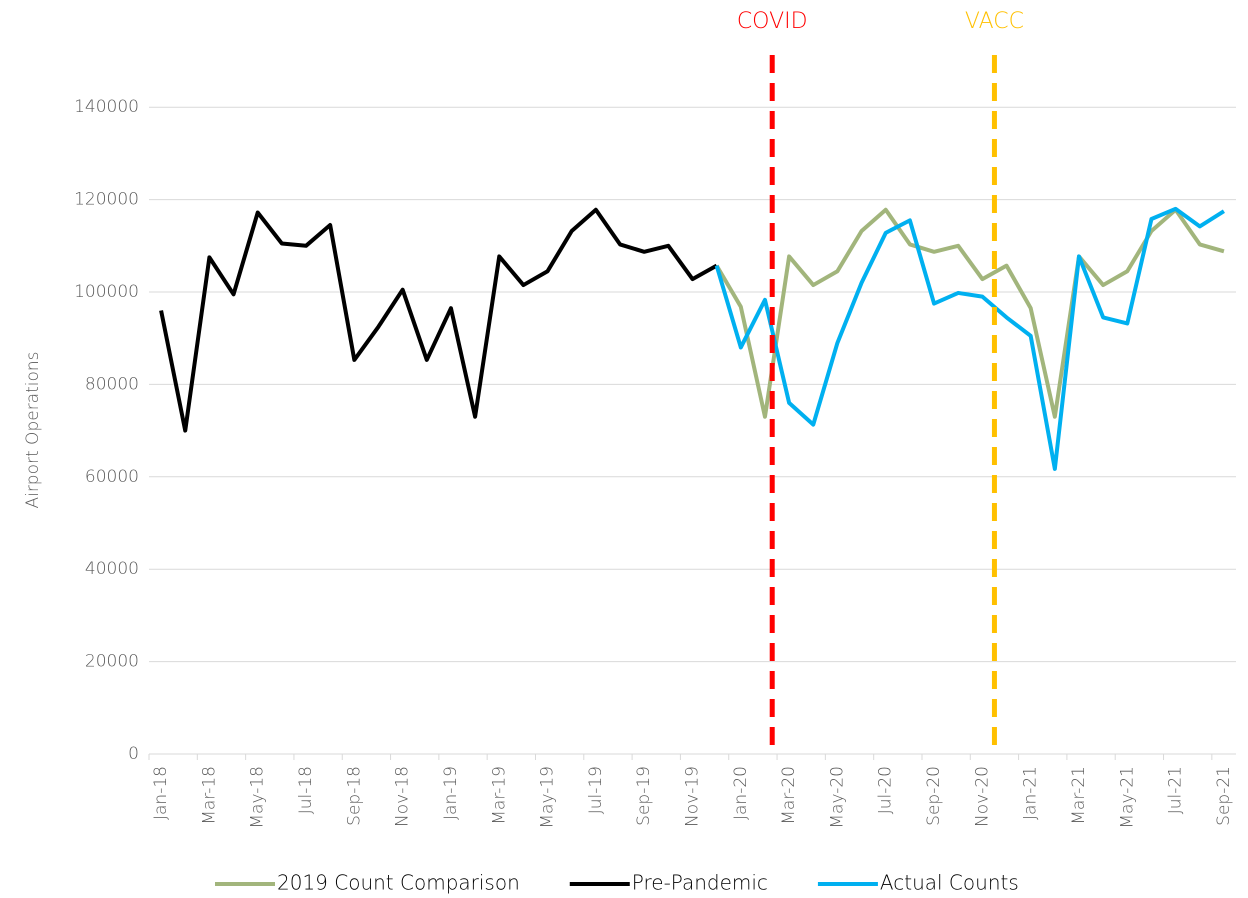 This screenshot has height=898, width=1248. Describe the element at coordinates (133, 754) in the screenshot. I see `y-tick-label: 0` at that location.